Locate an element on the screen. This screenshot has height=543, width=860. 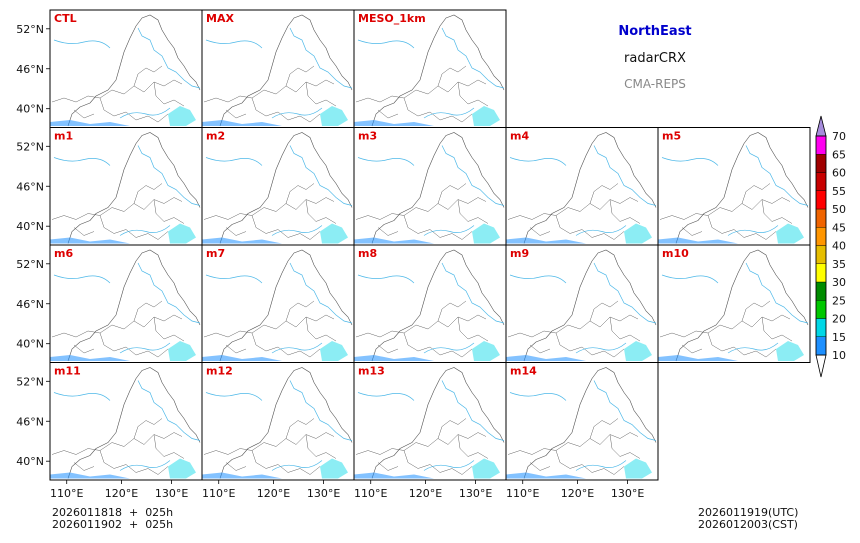
map-panel-m7: m7 is located at coordinates (278, 303).